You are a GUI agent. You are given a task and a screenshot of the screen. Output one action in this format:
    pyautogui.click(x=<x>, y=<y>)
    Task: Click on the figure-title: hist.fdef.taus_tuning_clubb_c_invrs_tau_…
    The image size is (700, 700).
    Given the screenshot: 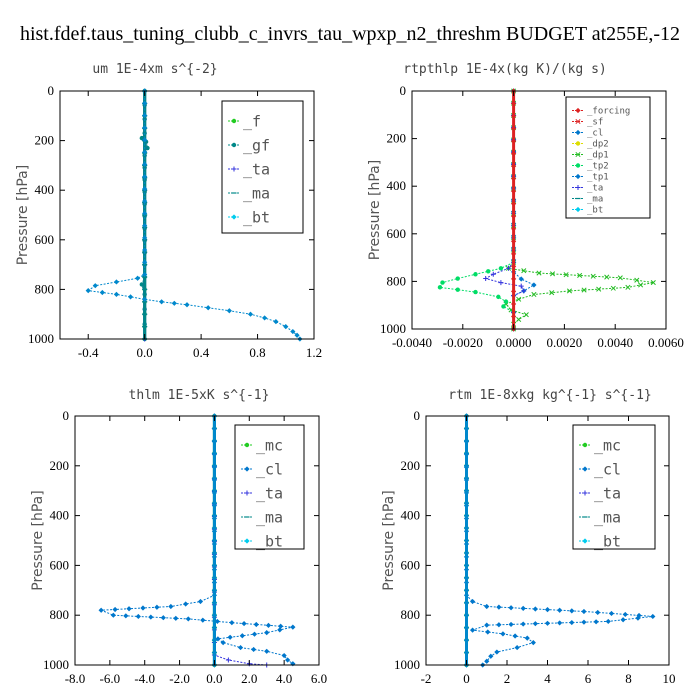 What is the action you would take?
    pyautogui.click(x=350, y=34)
    